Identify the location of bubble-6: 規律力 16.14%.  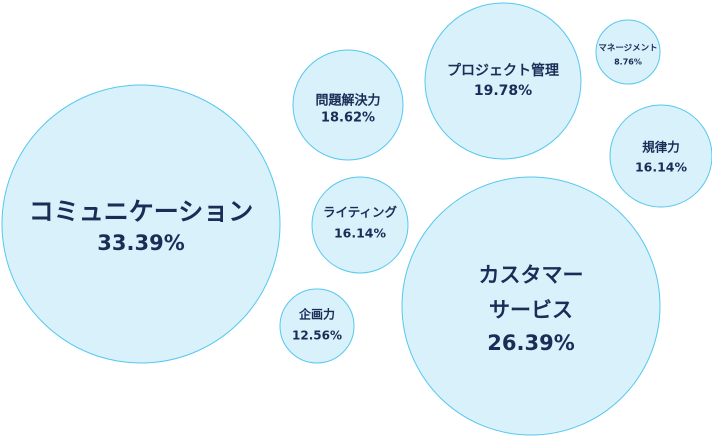
(660, 156).